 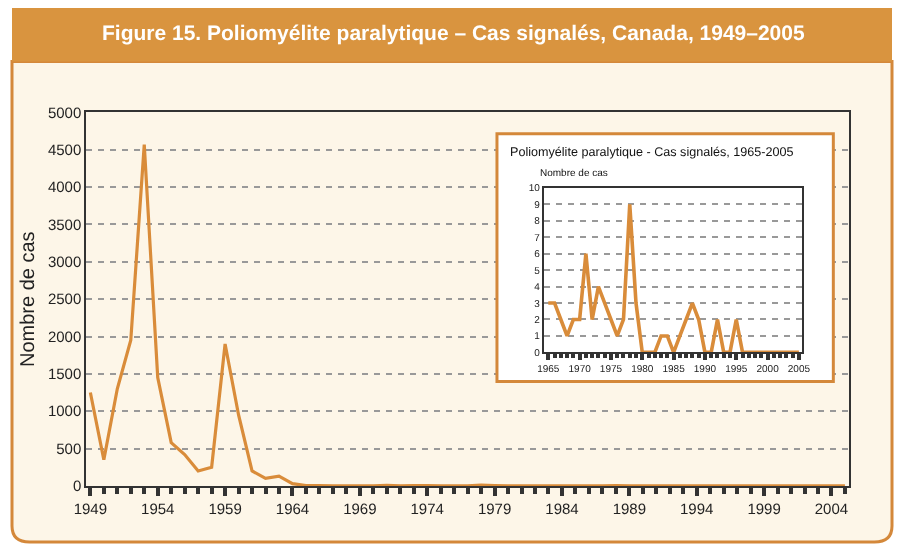 I want to click on chart-title: Figure 15. Poliomyélite paralytique – Cas signalés, Canada, 1949–2005, so click(x=453, y=34).